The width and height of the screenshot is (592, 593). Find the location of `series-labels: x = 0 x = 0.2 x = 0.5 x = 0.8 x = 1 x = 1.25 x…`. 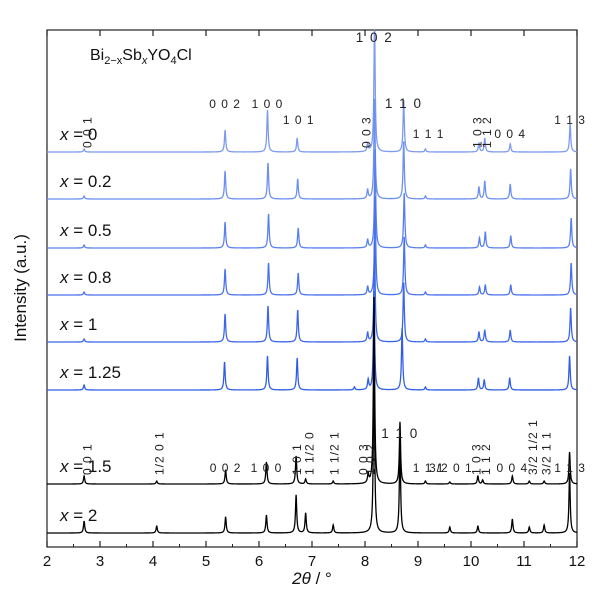

series-labels: x = 0 x = 0.2 x = 0.5 x = 0.8 x = 1 x = 1.25 x… is located at coordinates (90, 325).